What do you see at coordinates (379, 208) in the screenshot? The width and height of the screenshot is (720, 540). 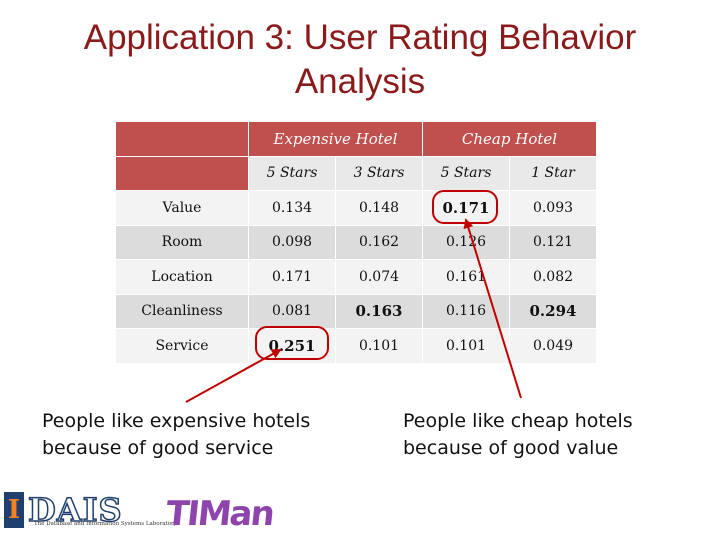 I see `table-cell: 0.148` at bounding box center [379, 208].